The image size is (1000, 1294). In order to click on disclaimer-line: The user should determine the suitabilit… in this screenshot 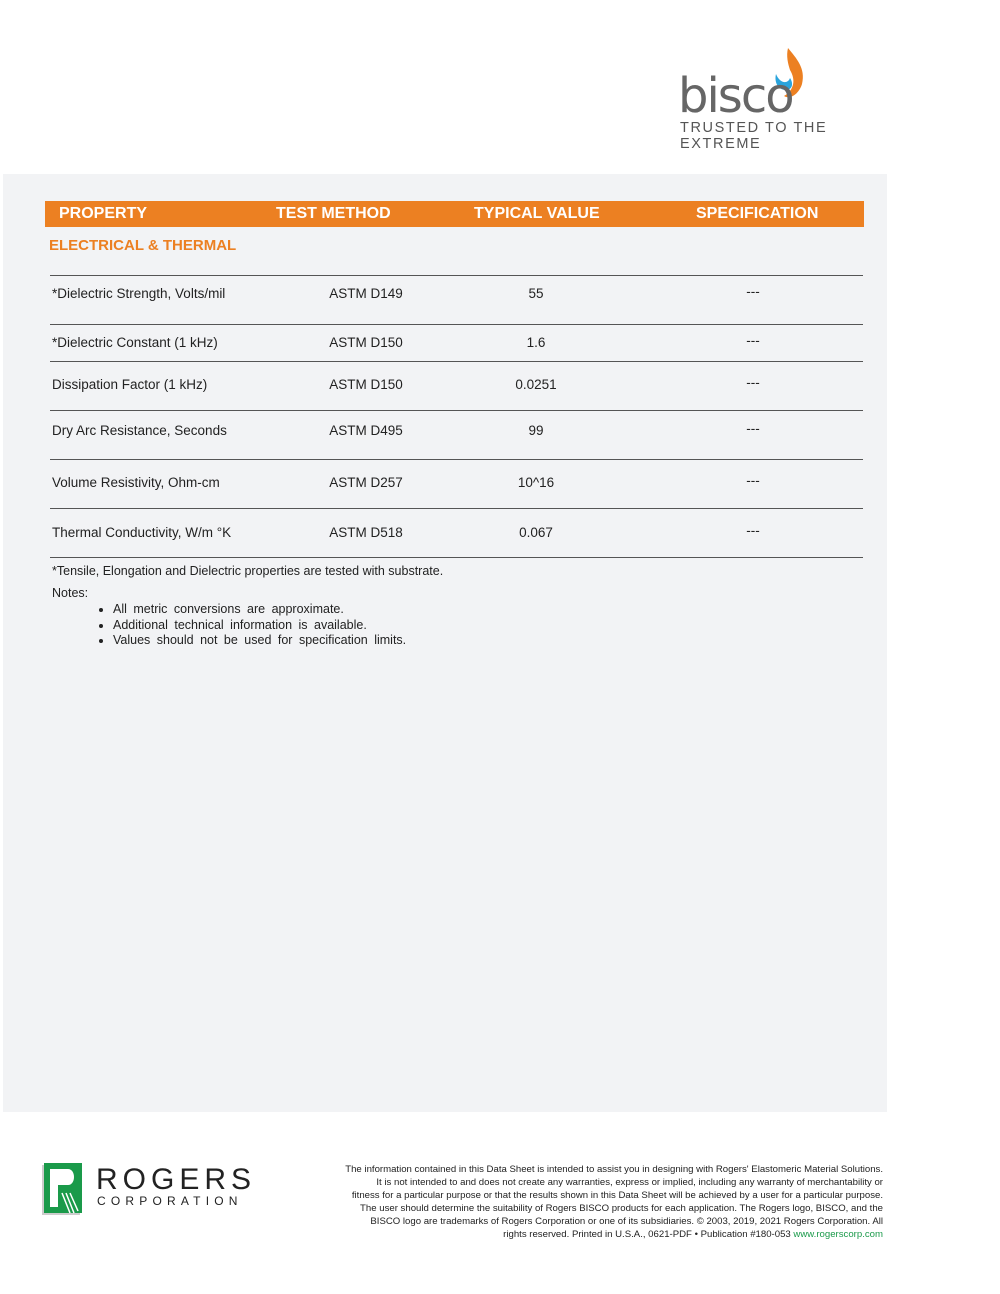, I will do `click(621, 1208)`.